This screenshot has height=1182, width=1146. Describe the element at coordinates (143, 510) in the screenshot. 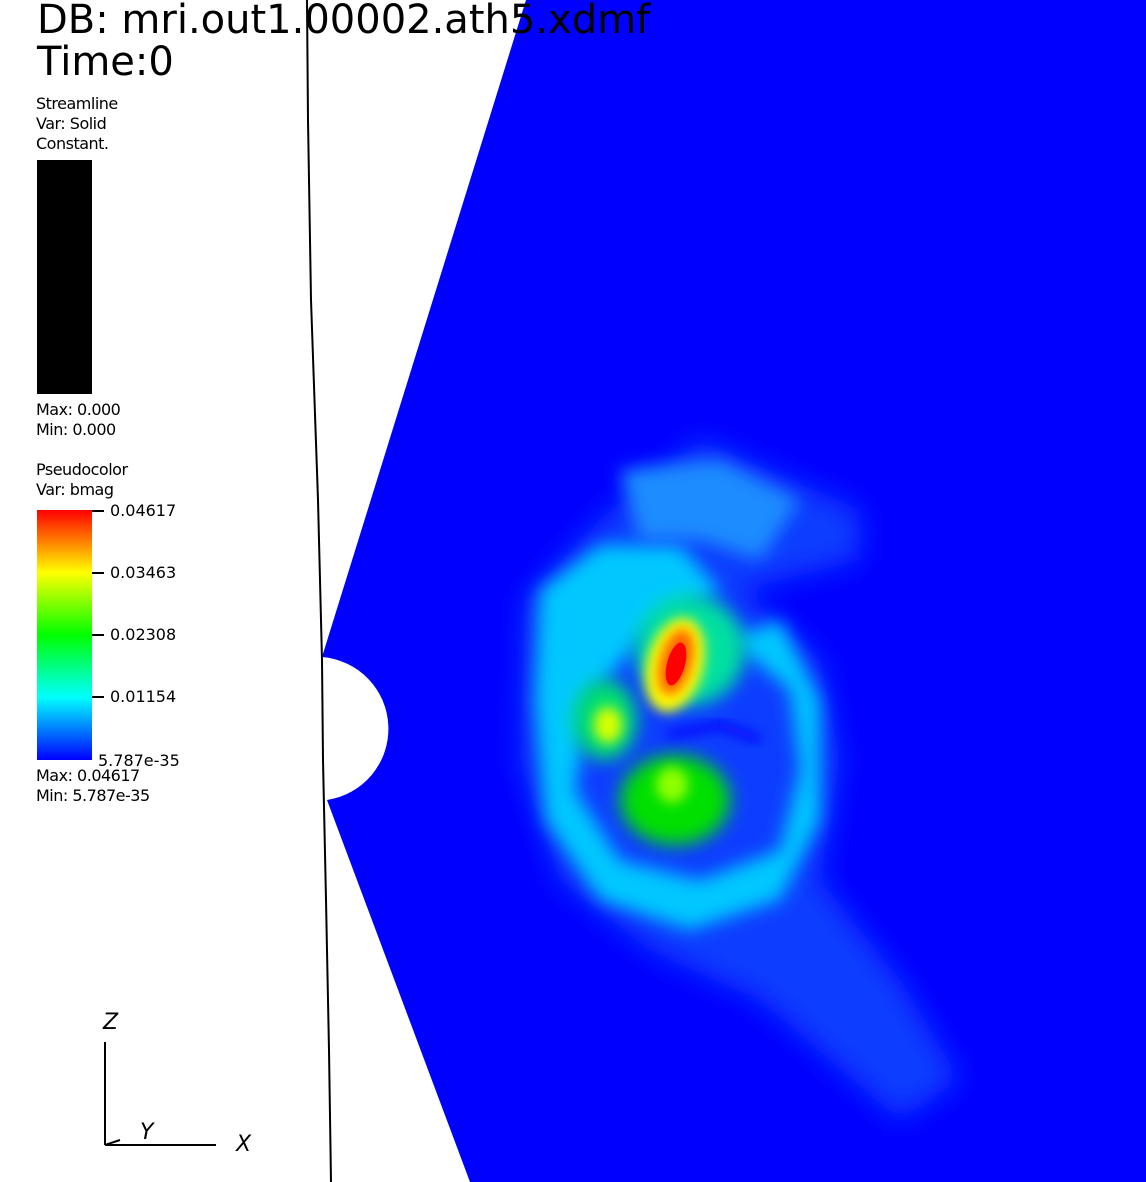

I see `colorbar-tick-label: 0.04617` at that location.